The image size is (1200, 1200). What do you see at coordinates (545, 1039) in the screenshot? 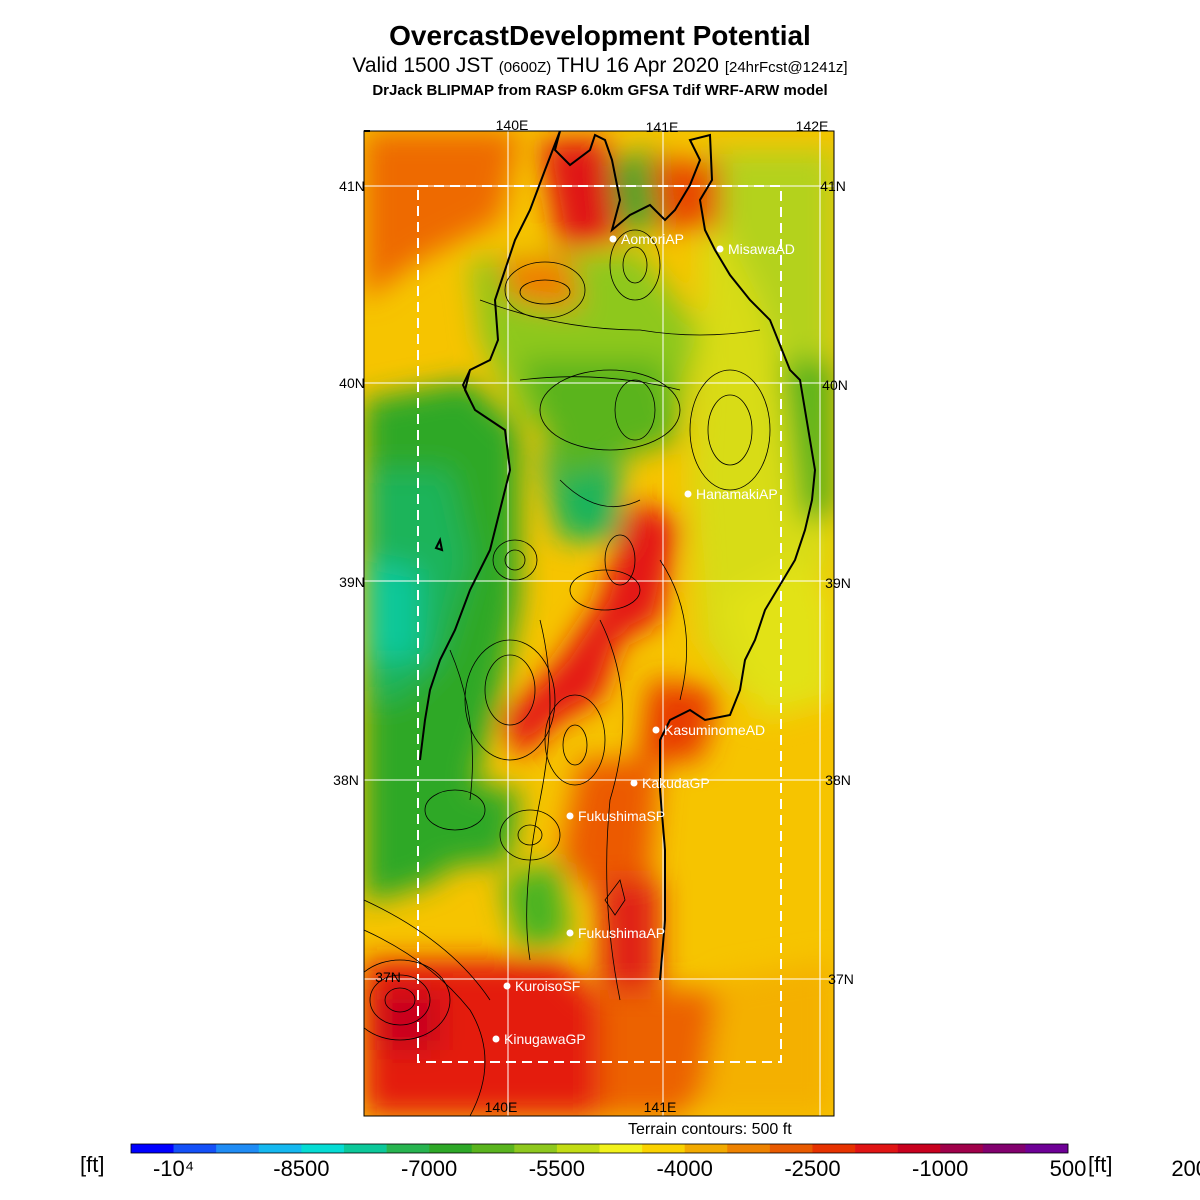
I see `station-label: KinugawaGP` at bounding box center [545, 1039].